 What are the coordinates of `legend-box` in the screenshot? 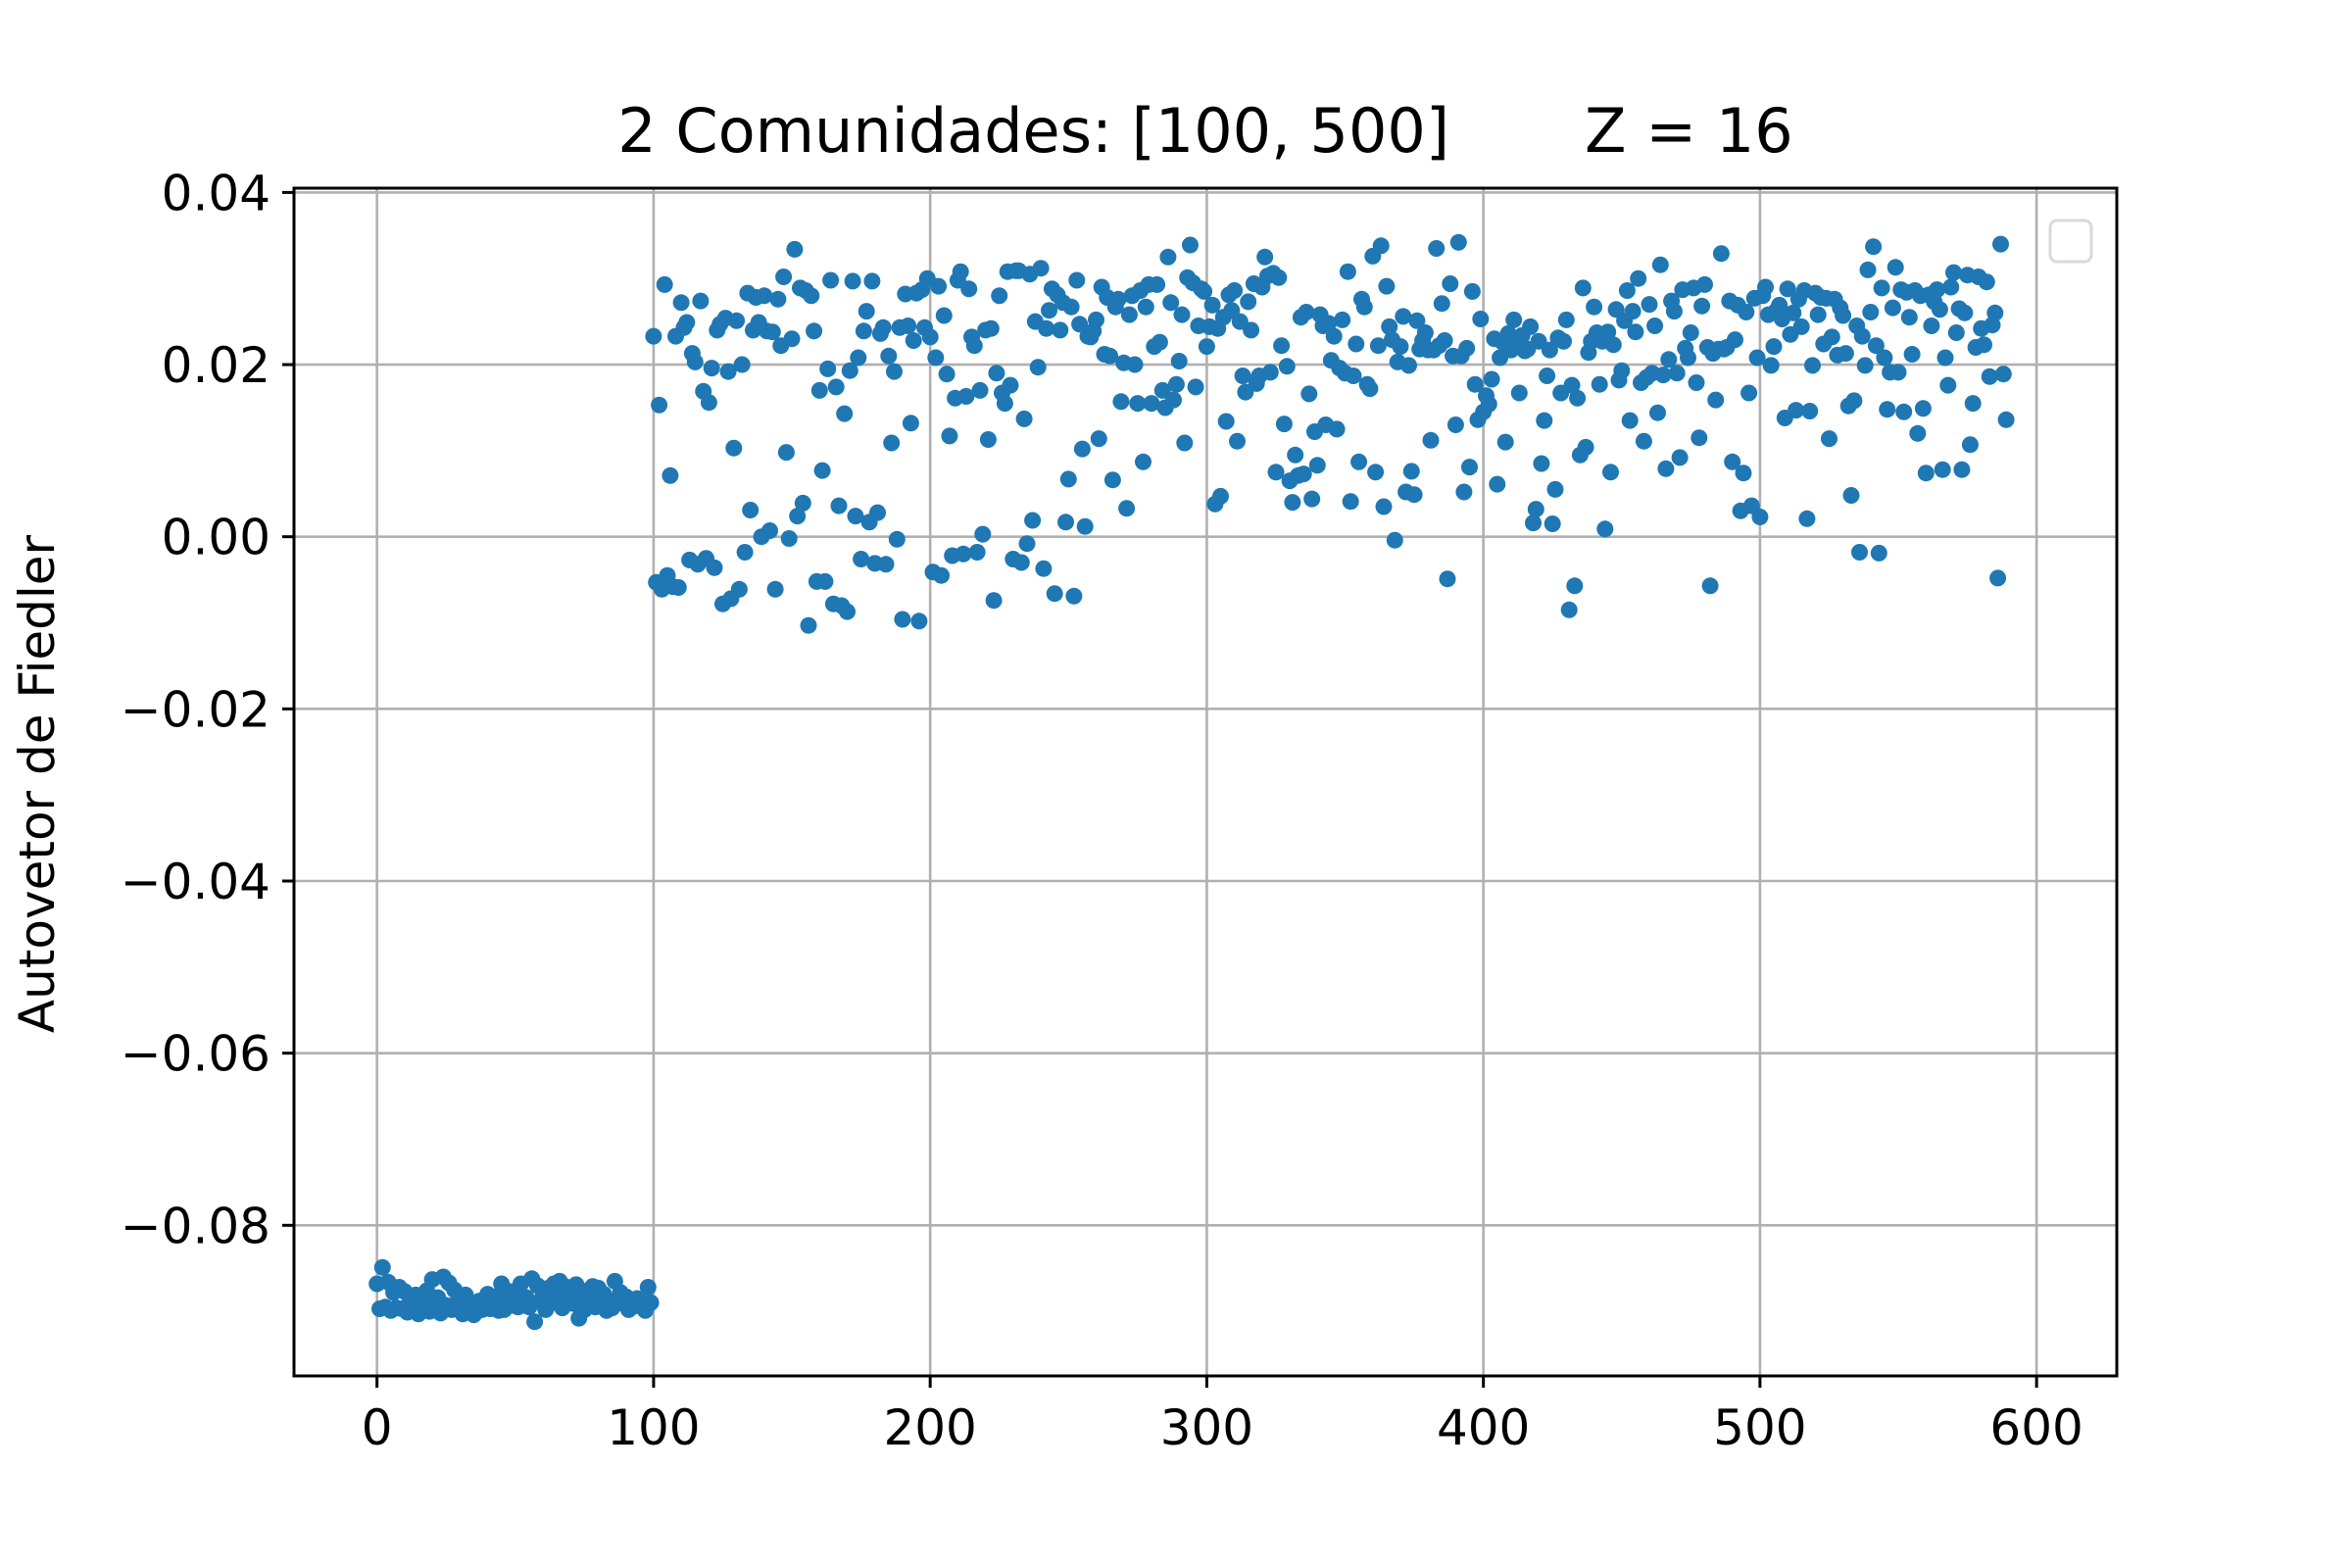 It's located at (2070, 241).